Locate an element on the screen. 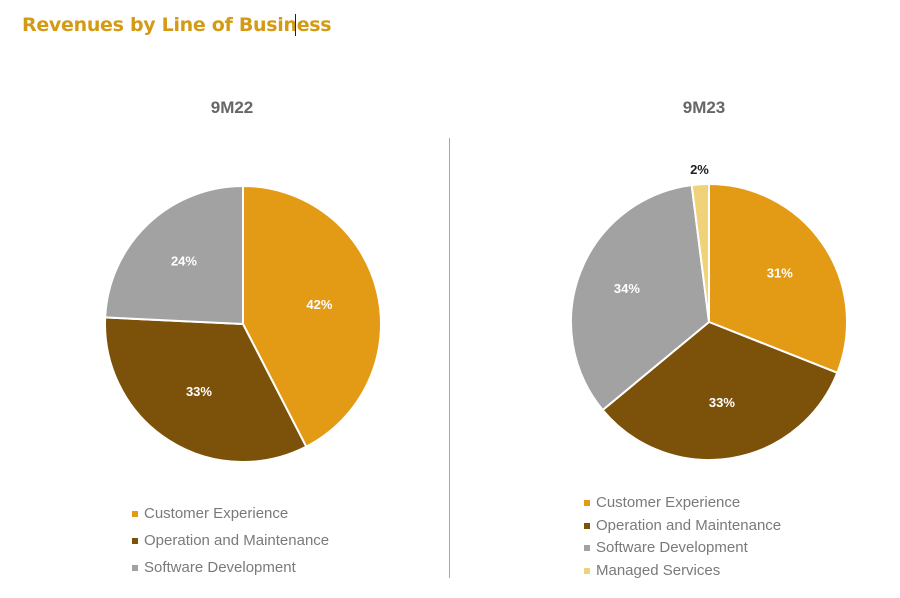  pie-chart-9m22: 42% 33% 24% is located at coordinates (243, 323).